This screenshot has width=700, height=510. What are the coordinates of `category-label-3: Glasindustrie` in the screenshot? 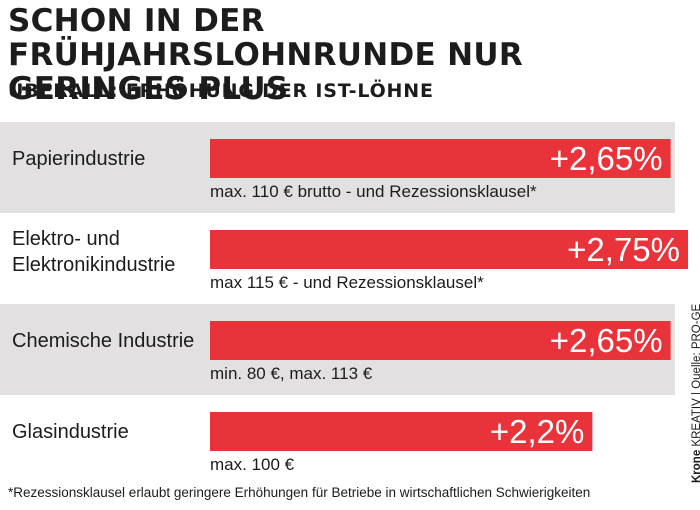 It's located at (70, 432).